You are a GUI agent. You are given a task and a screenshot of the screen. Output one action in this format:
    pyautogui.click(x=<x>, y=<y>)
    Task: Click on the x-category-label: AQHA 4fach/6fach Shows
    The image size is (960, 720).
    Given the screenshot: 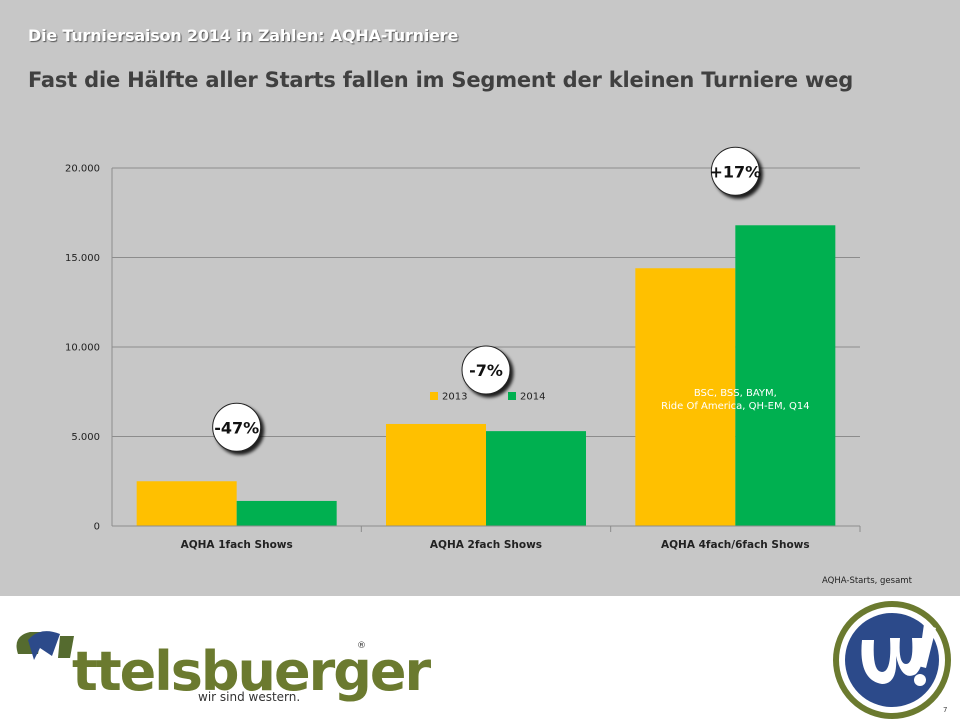 What is the action you would take?
    pyautogui.click(x=735, y=545)
    